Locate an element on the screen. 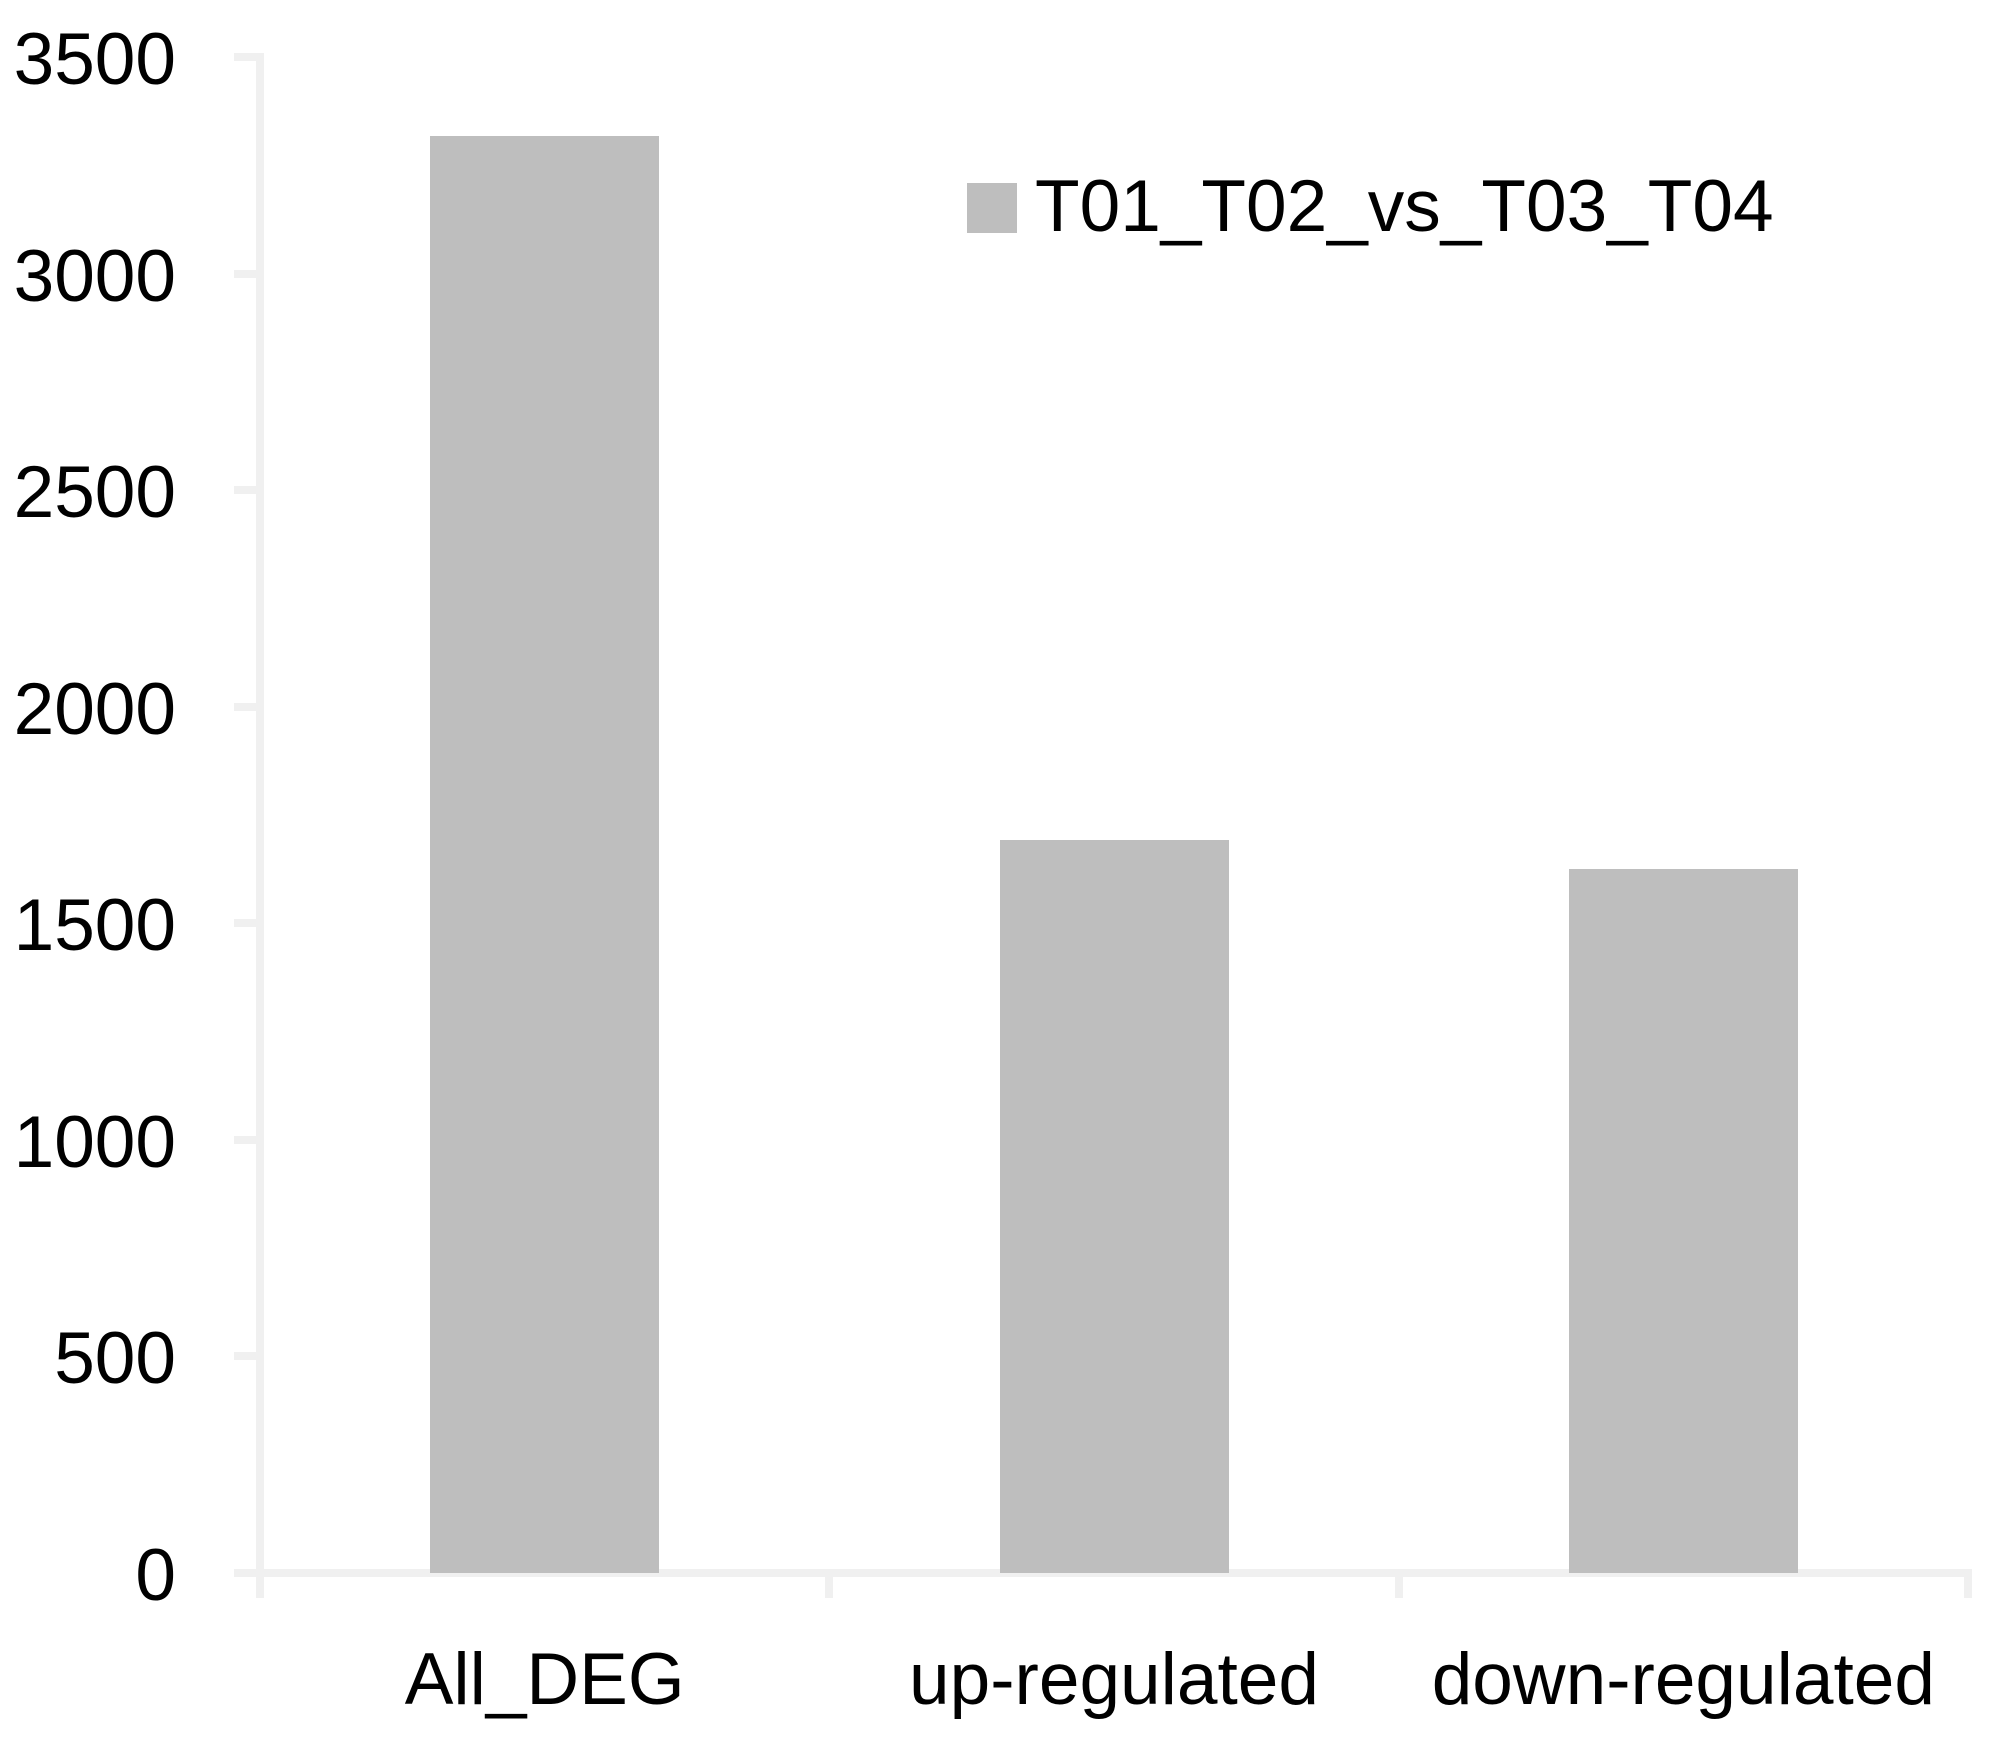 The image size is (1999, 1746). bar-All_DEG is located at coordinates (545, 854).